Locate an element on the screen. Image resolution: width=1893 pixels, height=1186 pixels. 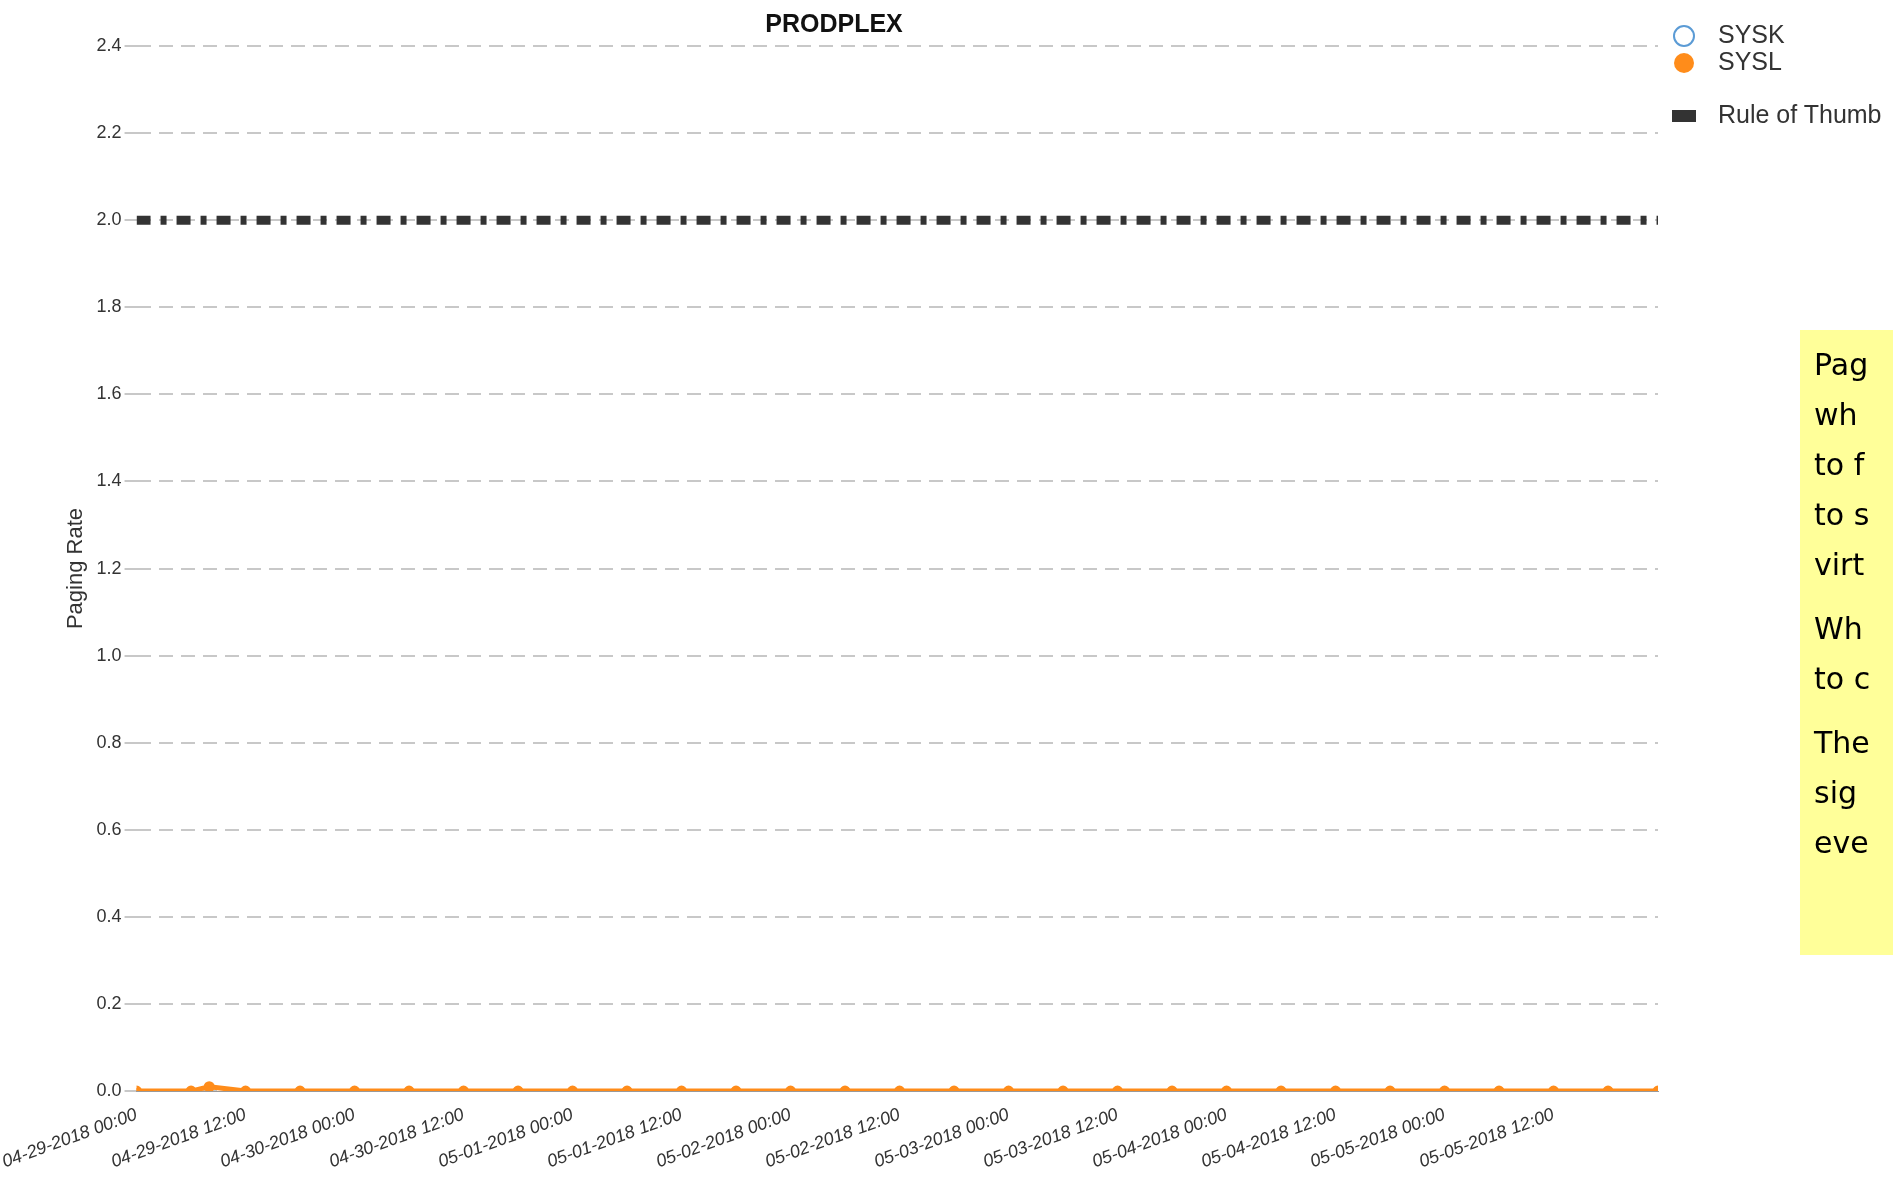
y-tick-label: 0.8 is located at coordinates (109, 741).